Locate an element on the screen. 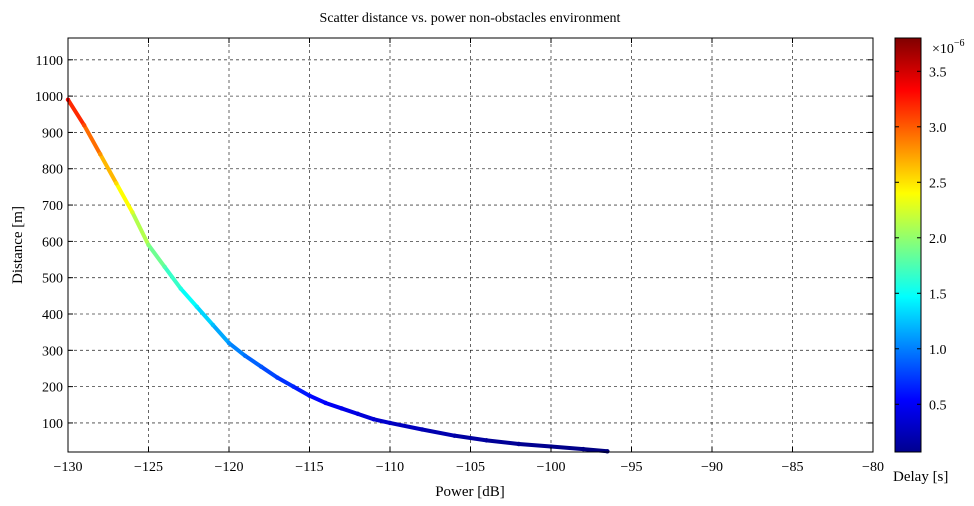 The height and width of the screenshot is (506, 974). y-tick-label: 500 is located at coordinates (52, 279).